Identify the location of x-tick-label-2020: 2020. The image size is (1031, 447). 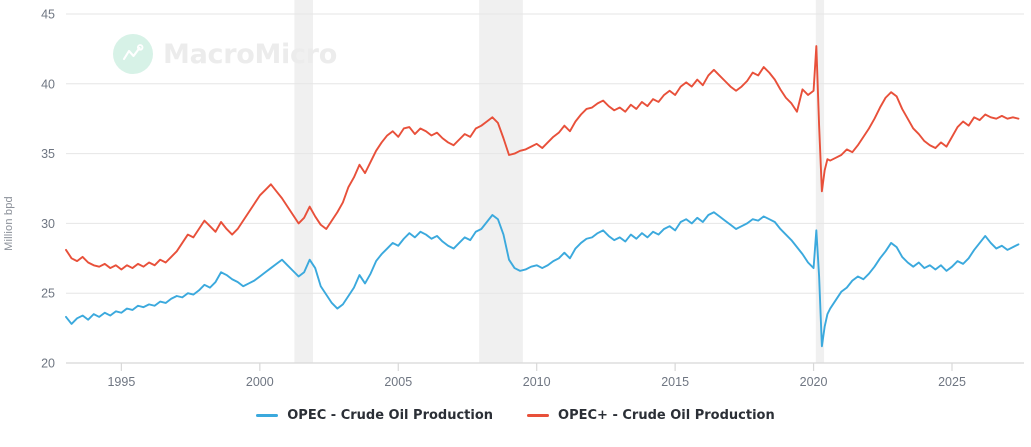
(814, 382).